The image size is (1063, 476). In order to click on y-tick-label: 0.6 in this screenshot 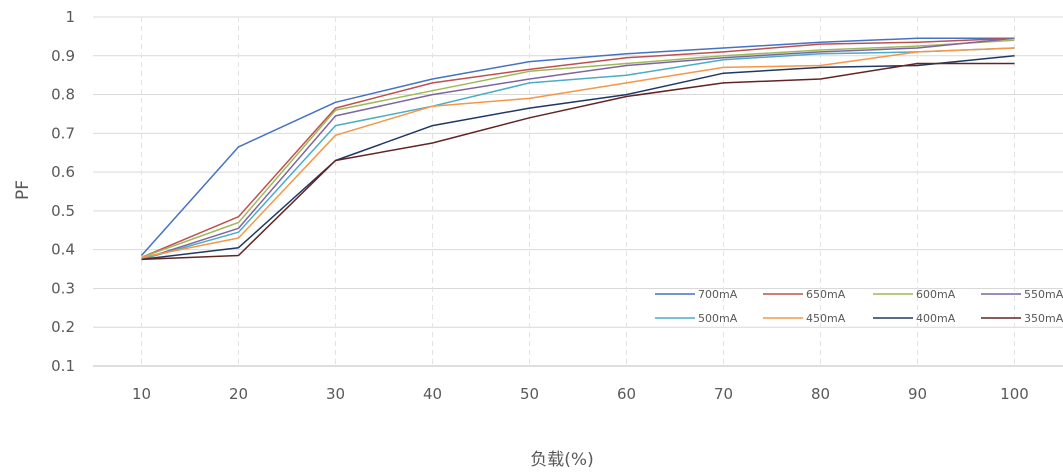, I will do `click(63, 172)`.